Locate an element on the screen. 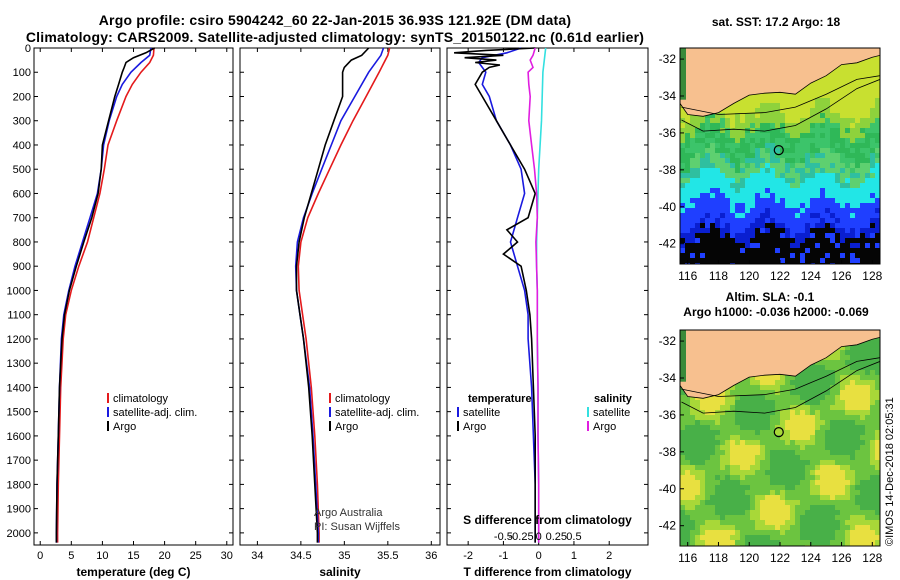  legend-label: satellite-adj. clim. is located at coordinates (377, 413).